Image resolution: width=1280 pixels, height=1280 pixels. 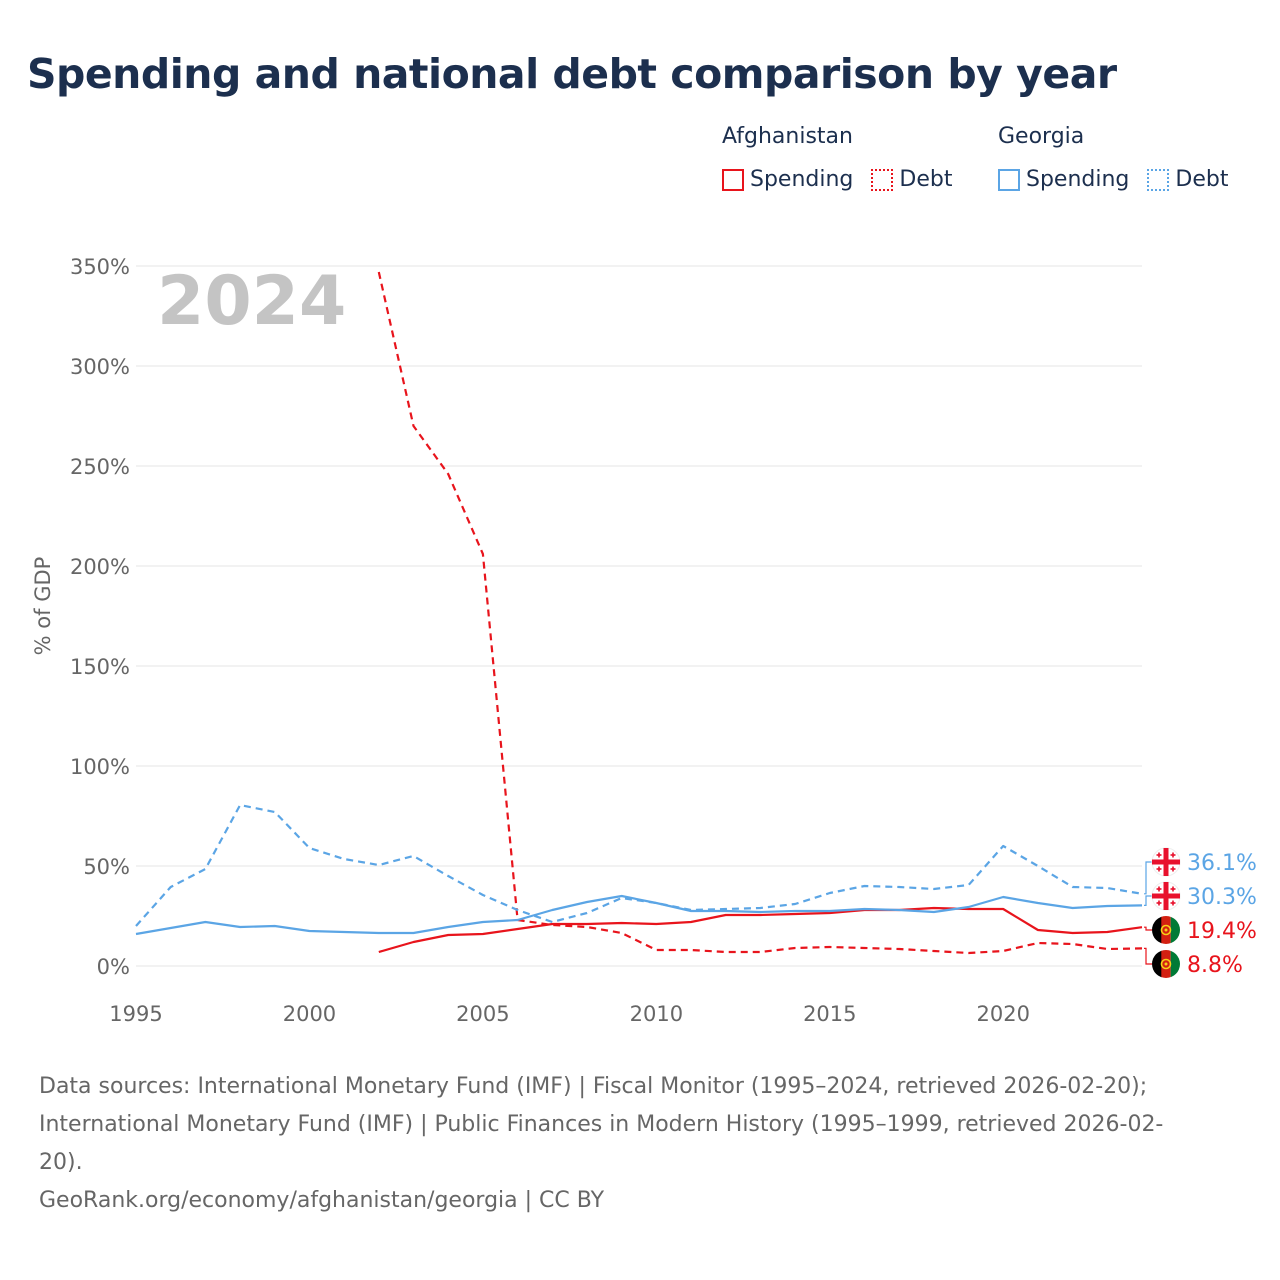 What do you see at coordinates (309, 1014) in the screenshot?
I see `x-tick-label: 2000` at bounding box center [309, 1014].